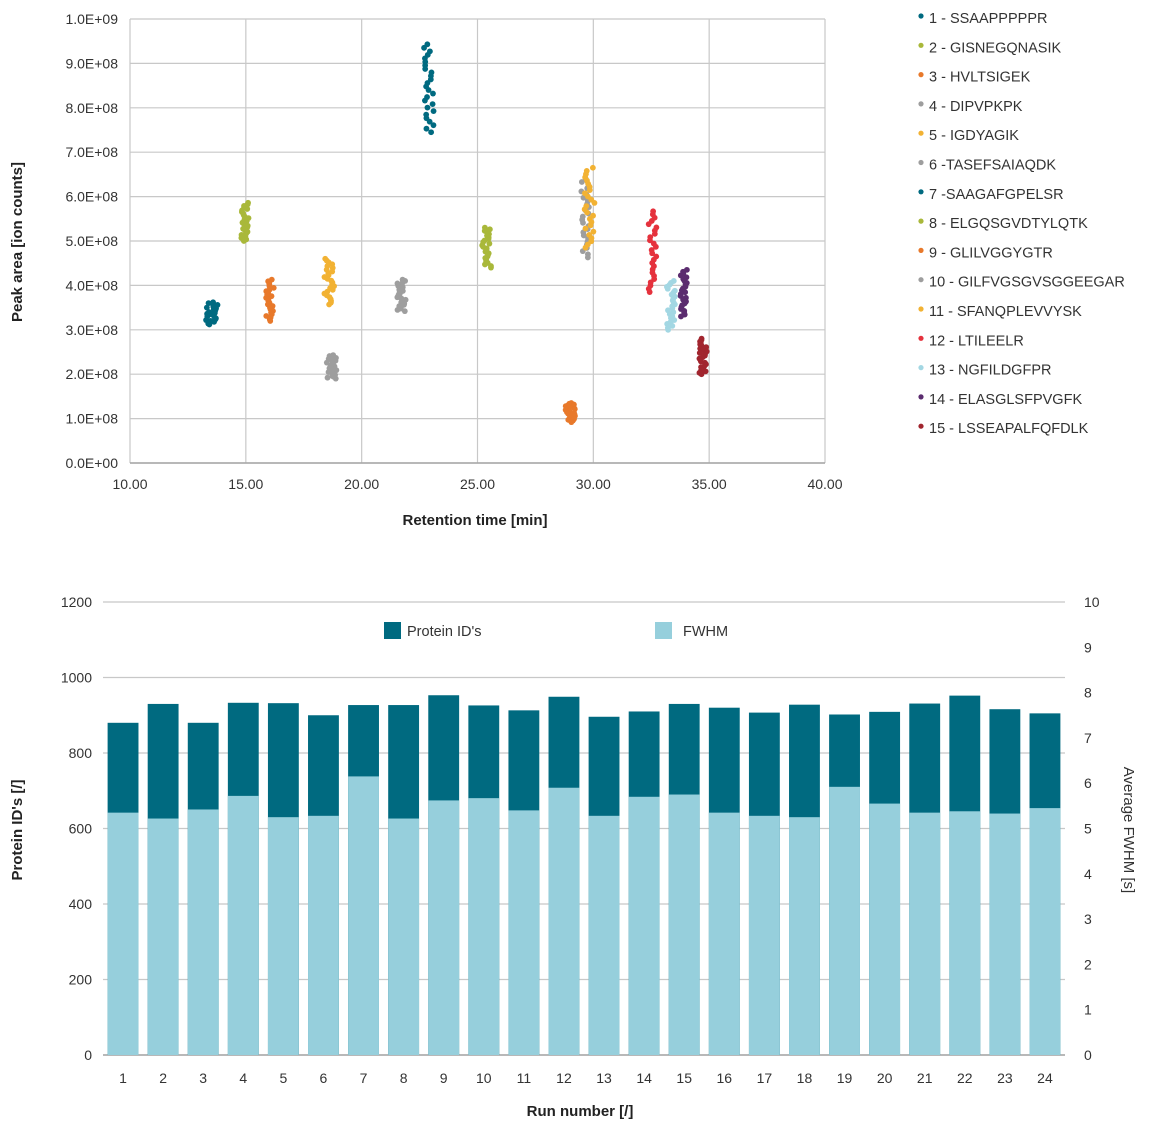 This screenshot has width=1169, height=1122. I want to click on bar-y2-tick-label: 1, so click(1088, 1010).